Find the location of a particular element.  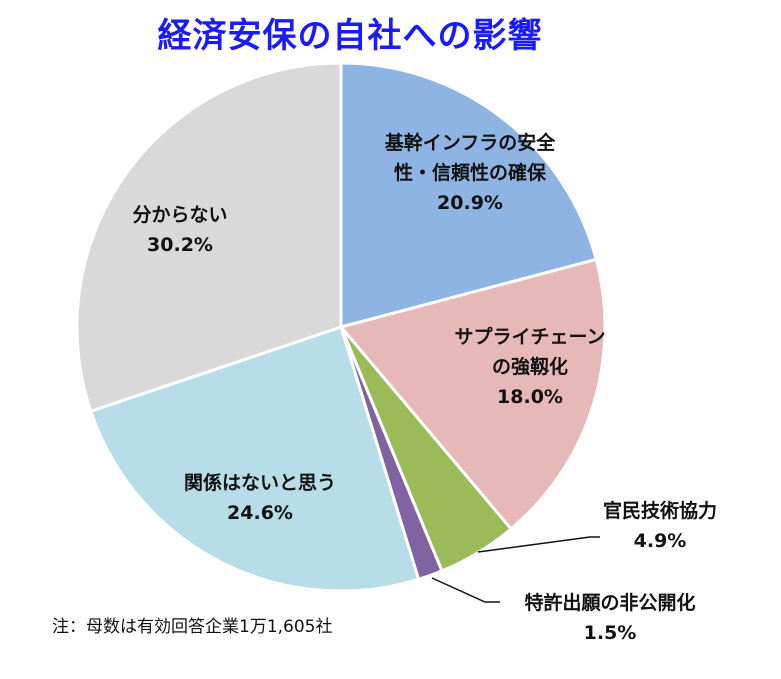

label-text: 基幹インフラの安全 is located at coordinates (470, 143).